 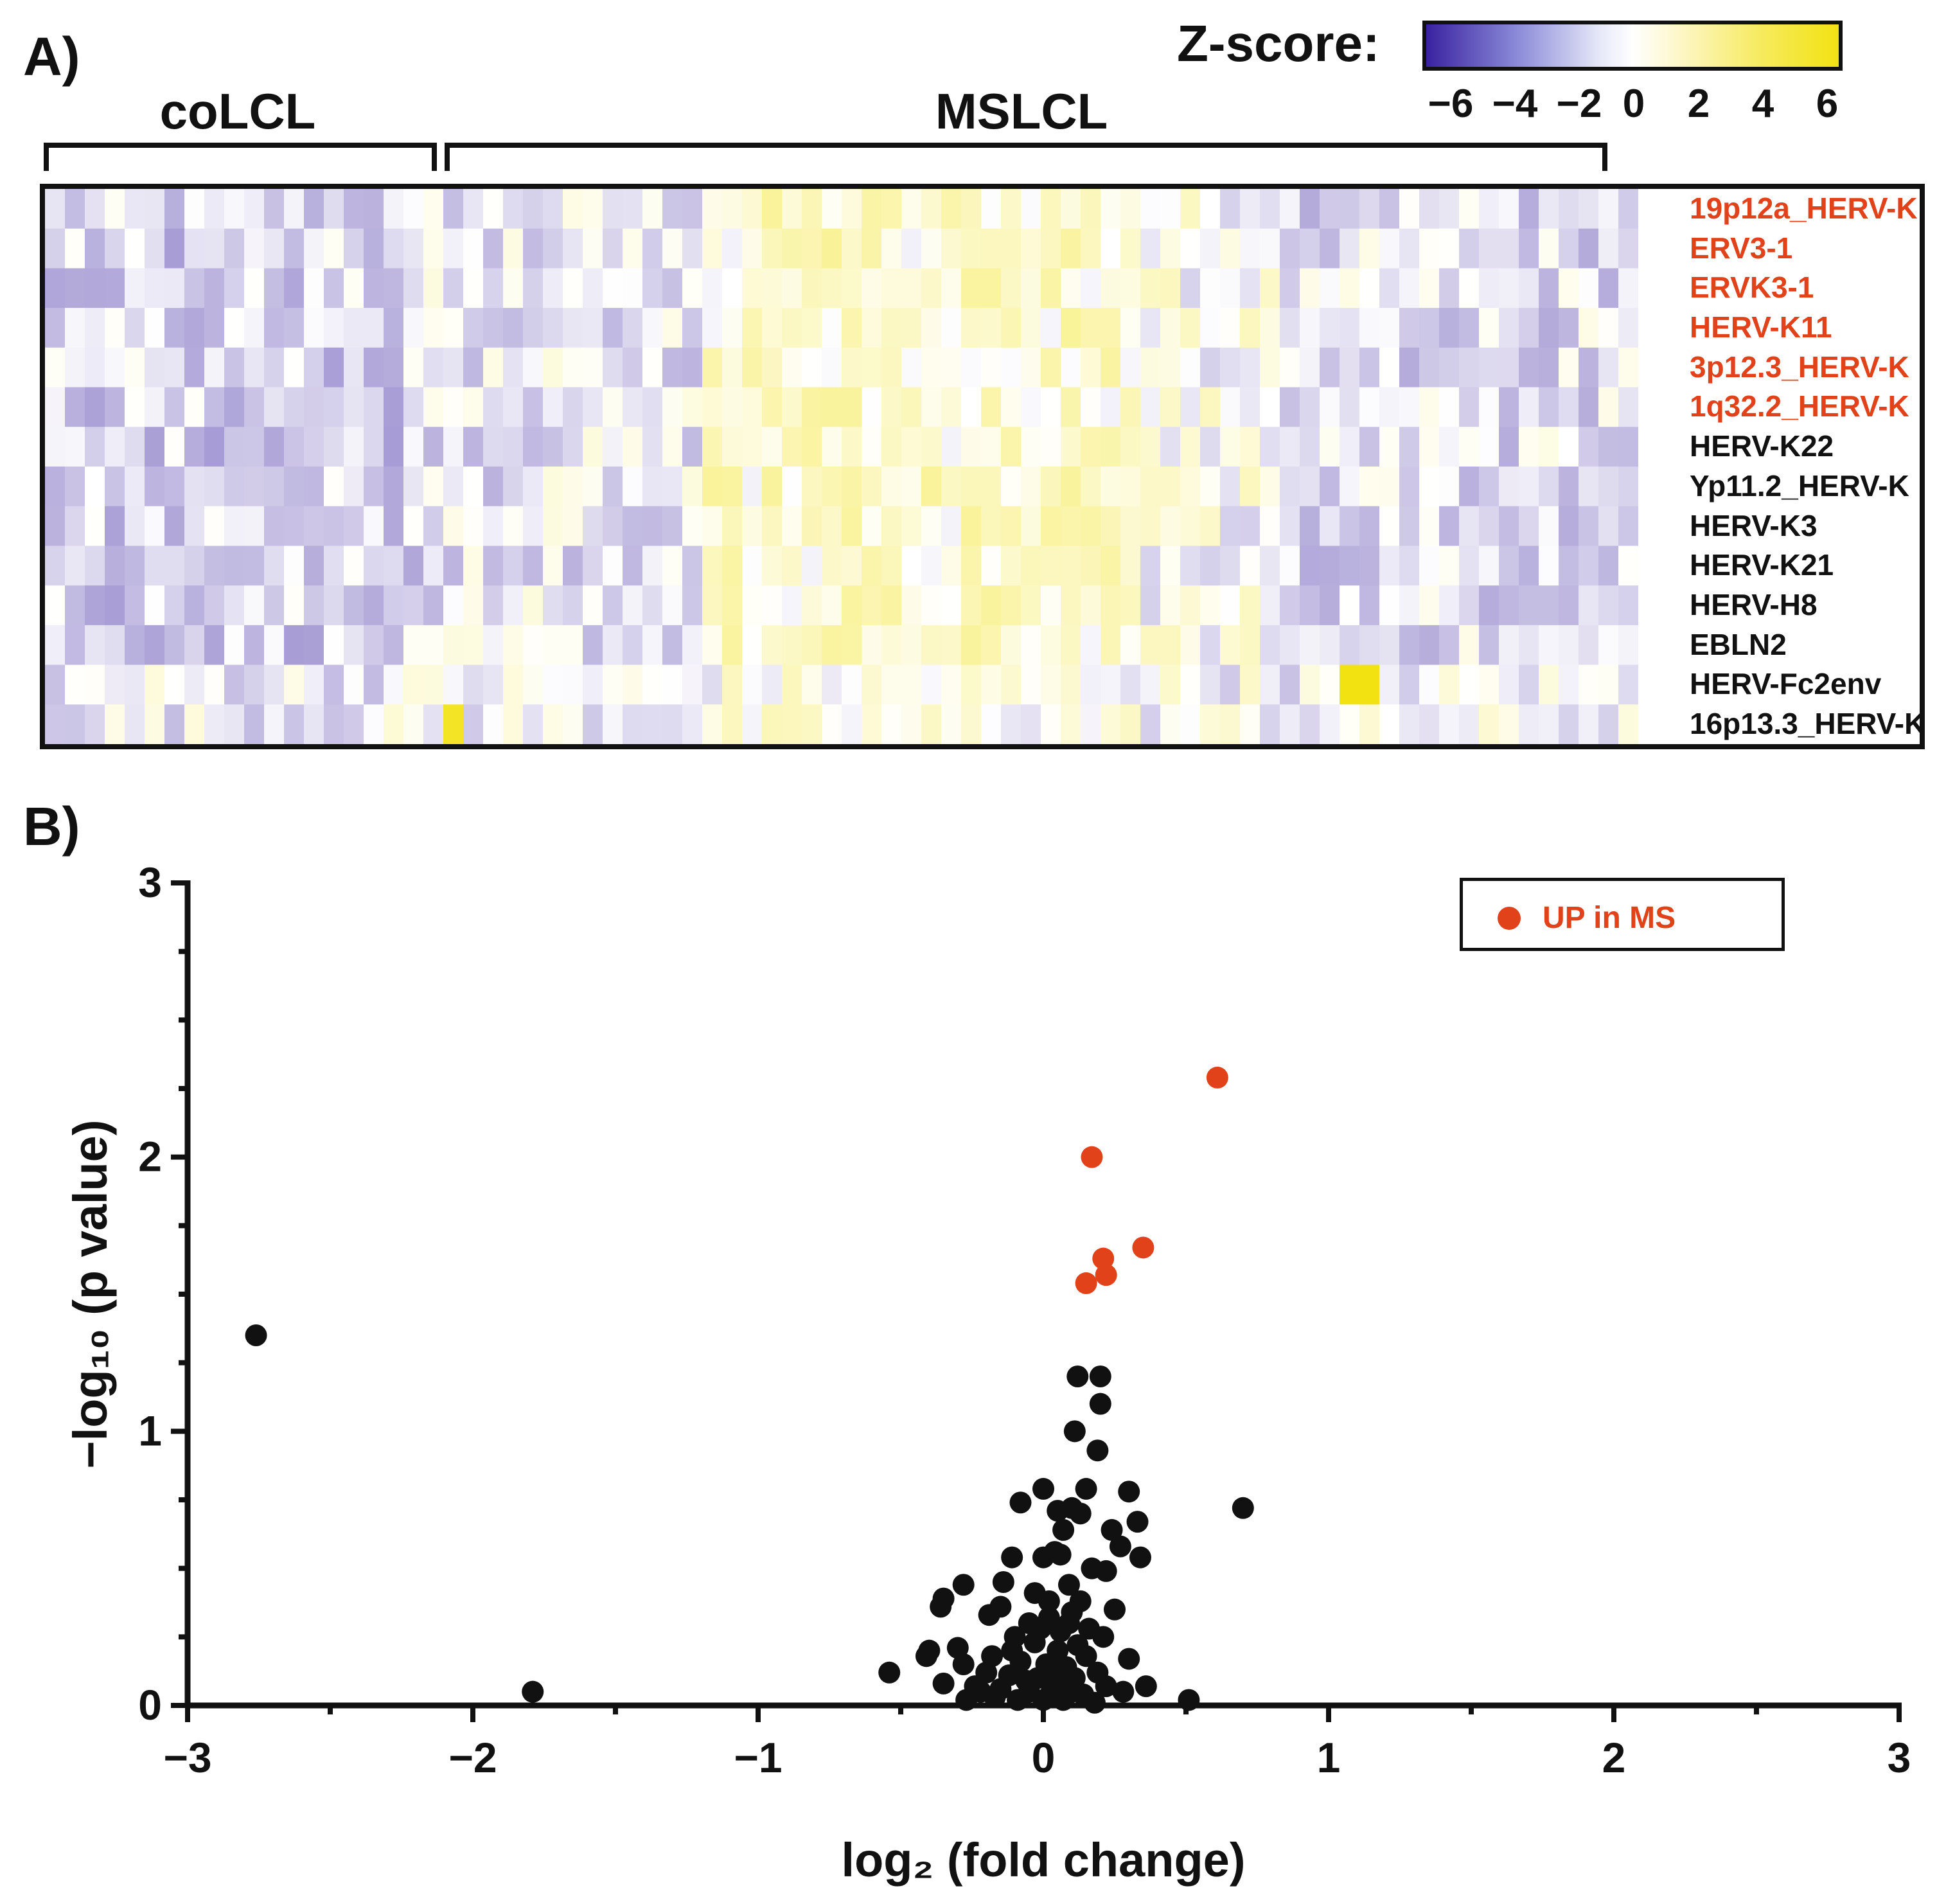 I want to click on heatmap-row-label: HERV-K21, so click(x=1762, y=565).